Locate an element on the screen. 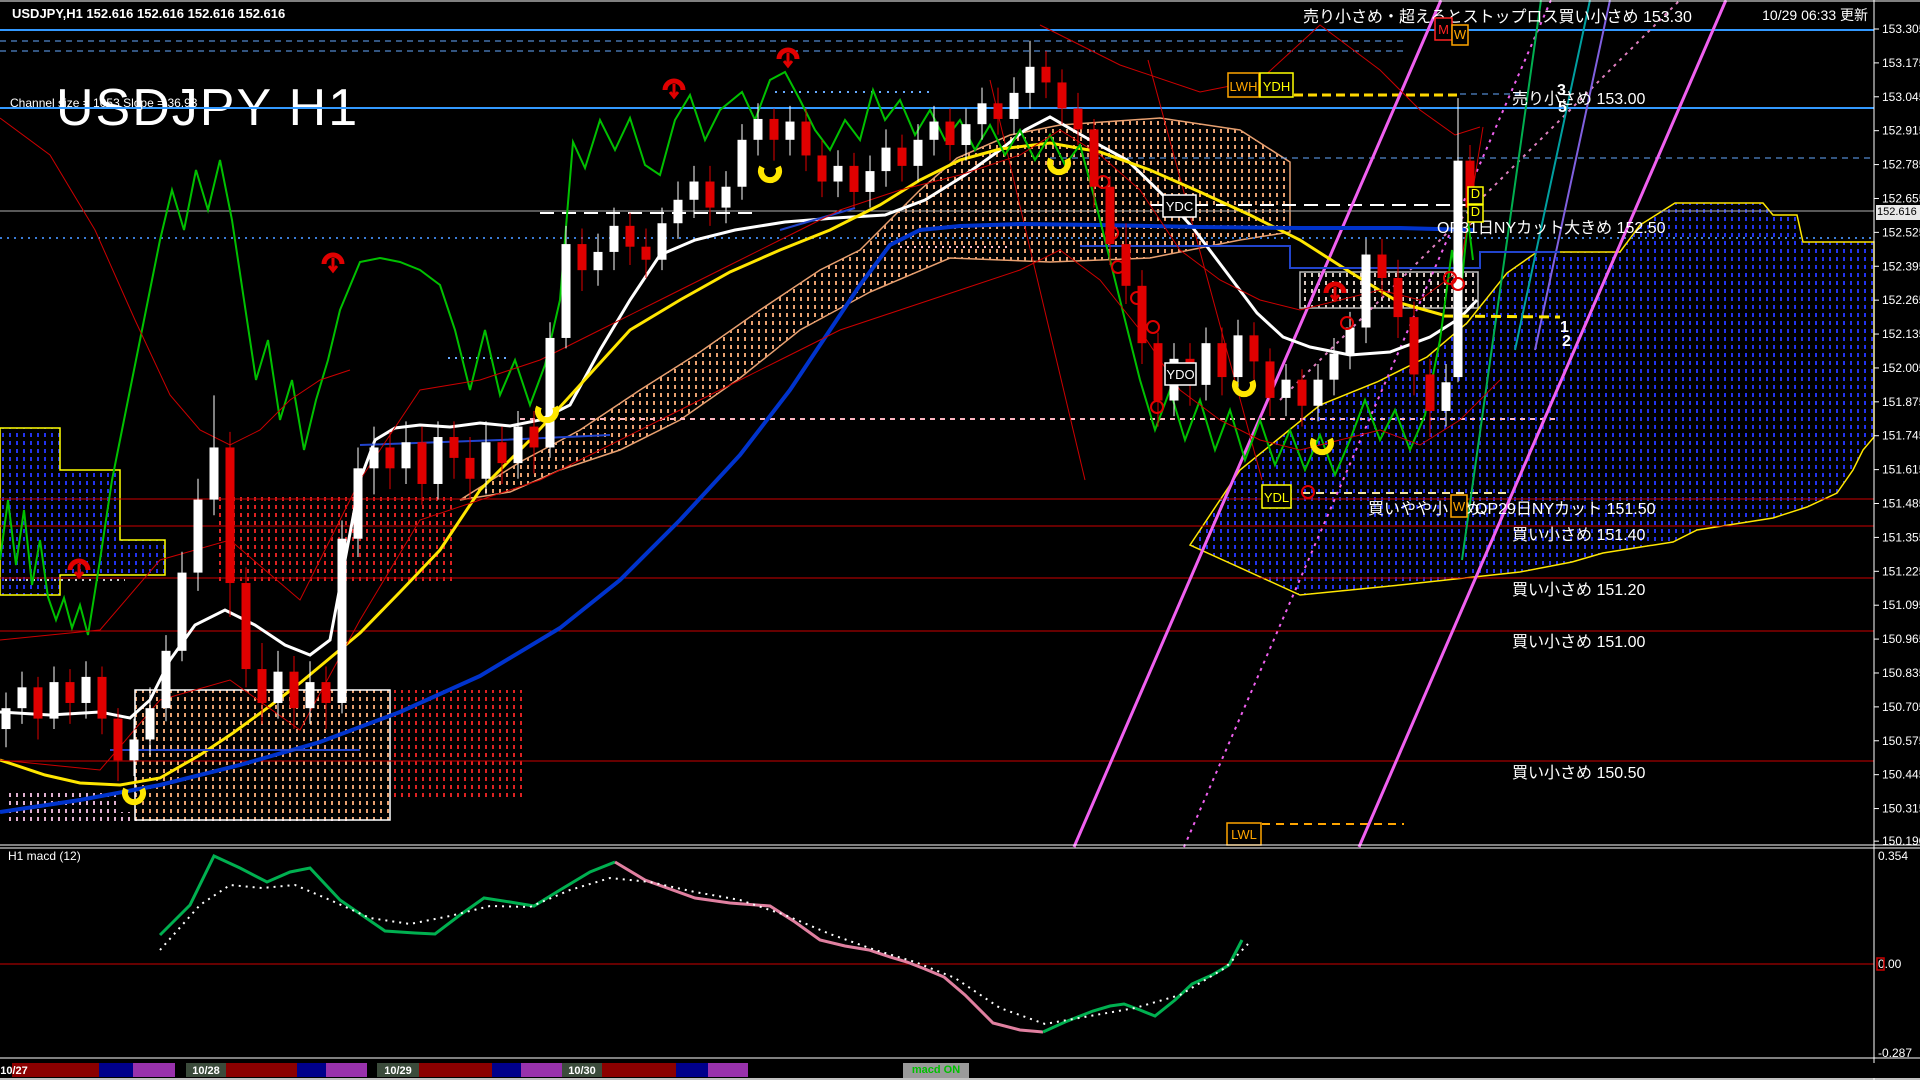  macd-toggle-button: macd ON is located at coordinates (936, 1070).